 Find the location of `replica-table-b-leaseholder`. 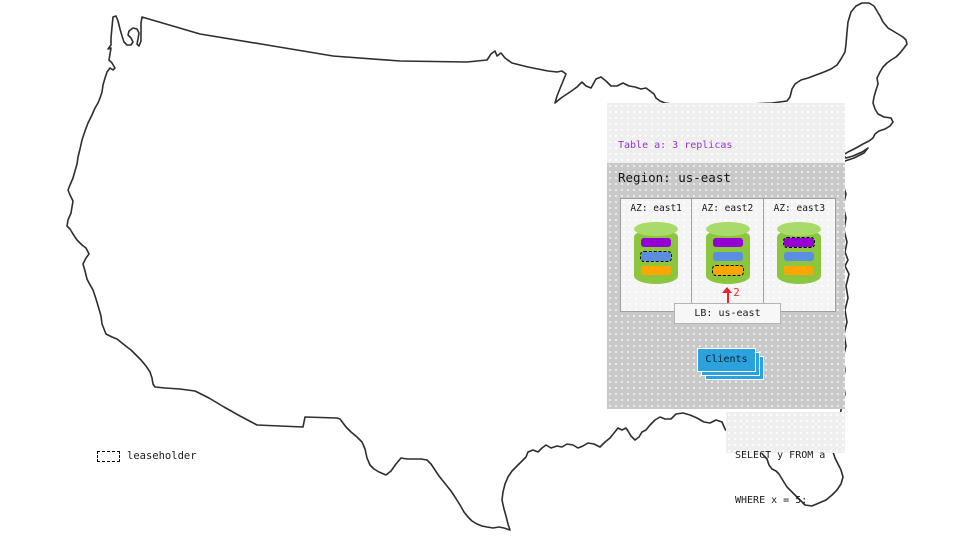

replica-table-b-leaseholder is located at coordinates (727, 270).